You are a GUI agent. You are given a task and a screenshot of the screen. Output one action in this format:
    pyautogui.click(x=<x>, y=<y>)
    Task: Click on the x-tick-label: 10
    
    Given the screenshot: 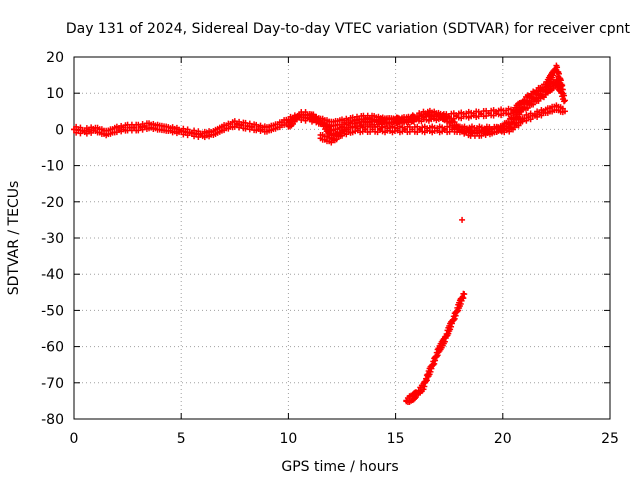 What is the action you would take?
    pyautogui.click(x=288, y=439)
    